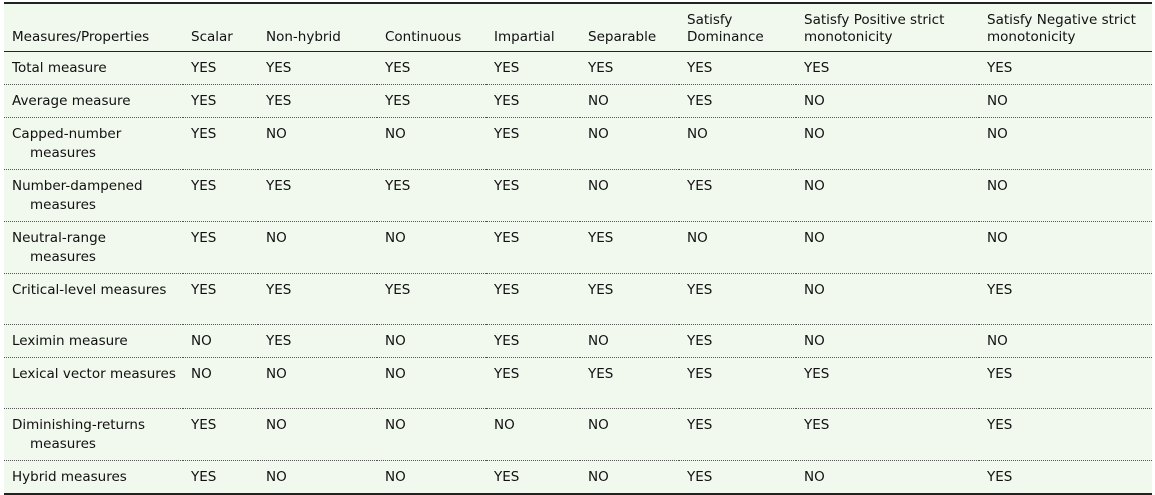 Image resolution: width=1155 pixels, height=495 pixels. Describe the element at coordinates (93, 143) in the screenshot. I see `row-label: Capped-number measures` at that location.